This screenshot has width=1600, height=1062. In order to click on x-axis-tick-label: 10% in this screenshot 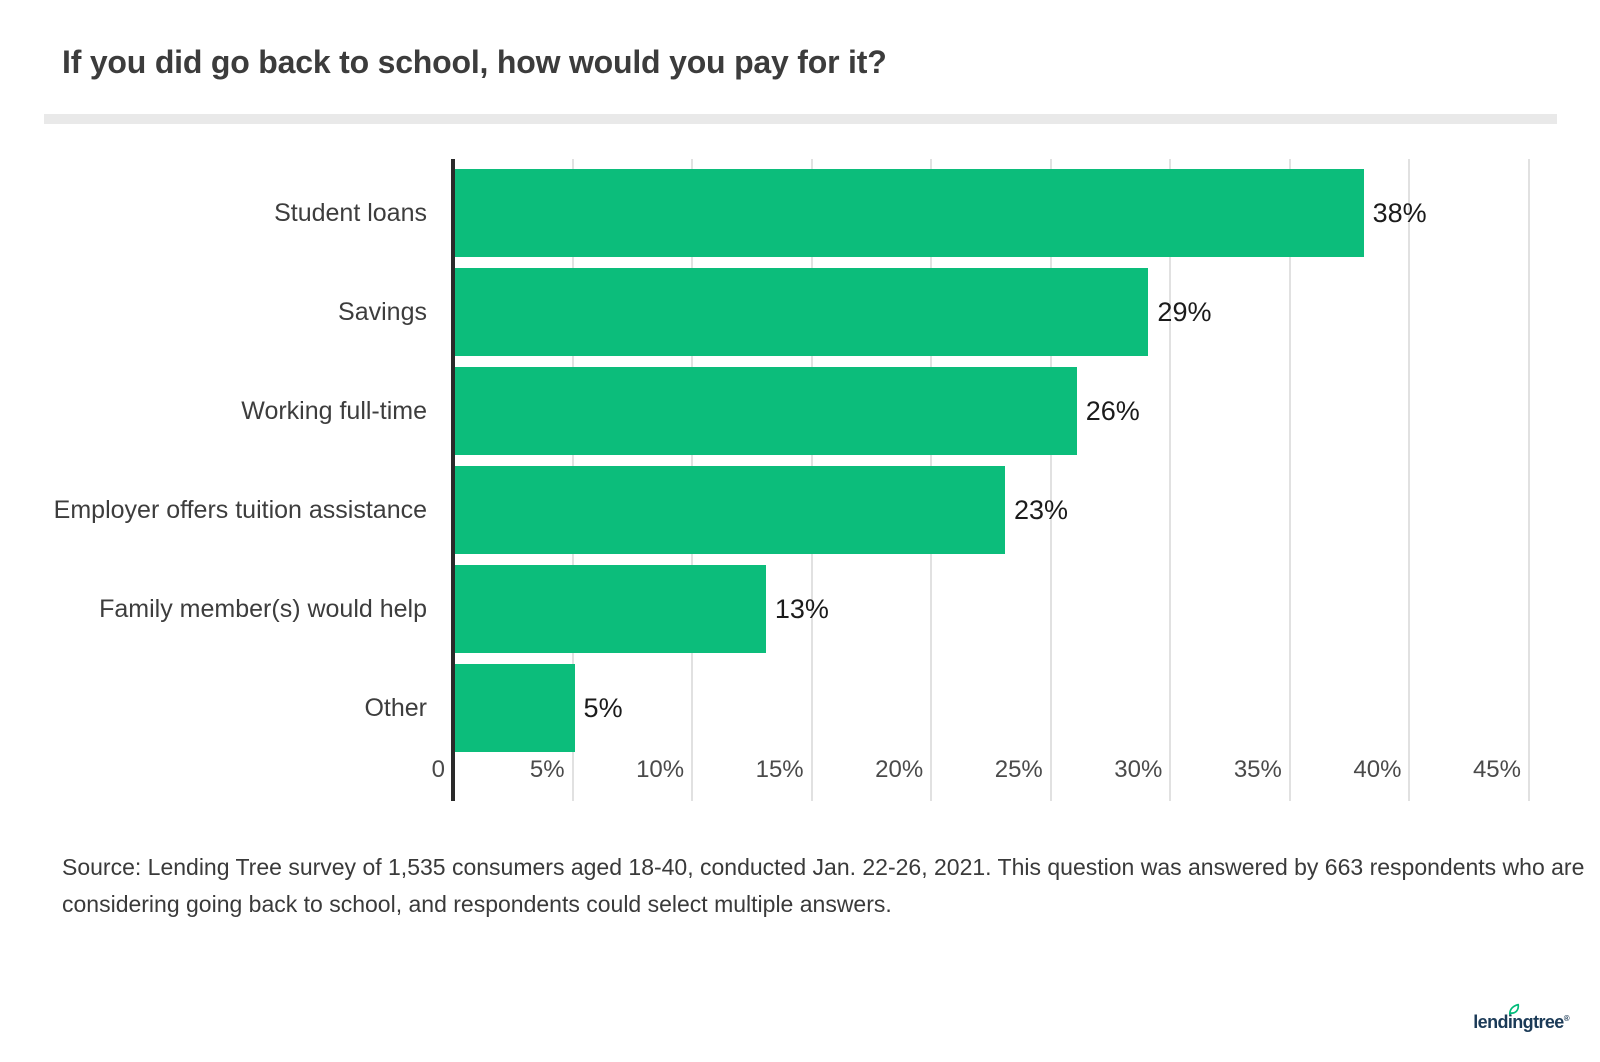, I will do `click(660, 769)`.